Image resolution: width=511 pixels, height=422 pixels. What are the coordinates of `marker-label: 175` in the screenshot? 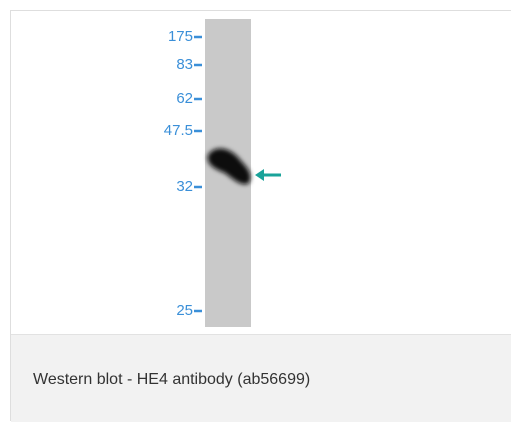 It's located at (180, 36).